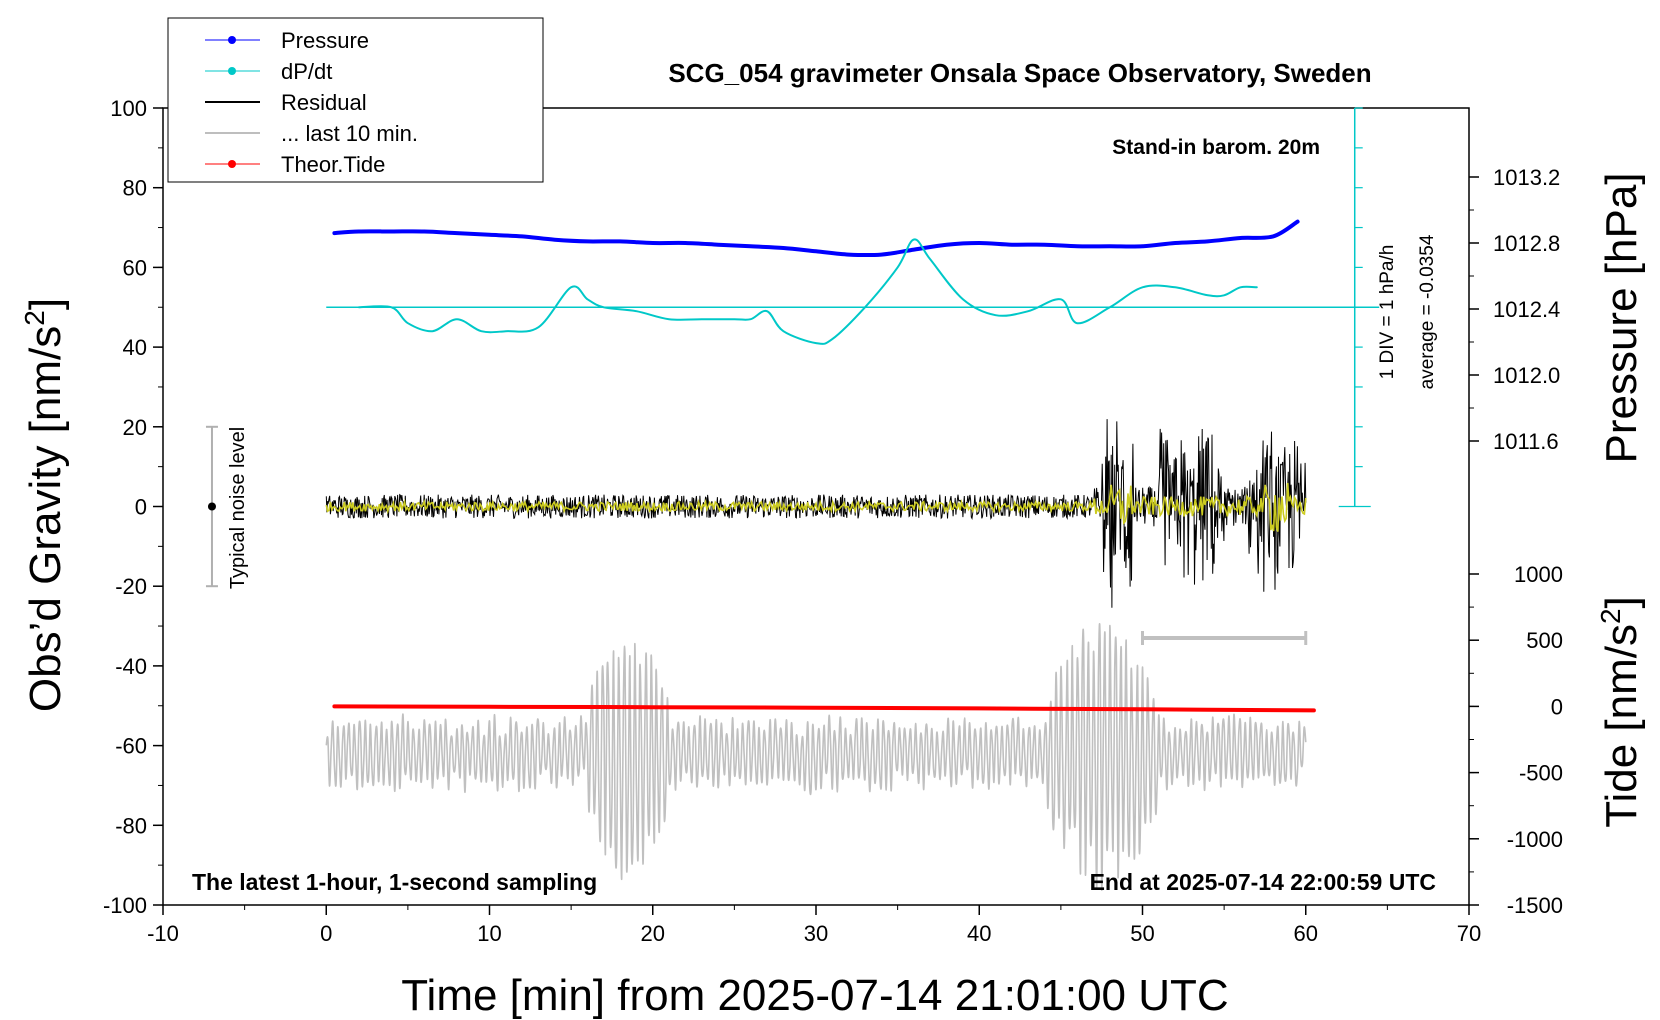 The height and width of the screenshot is (1020, 1660). What do you see at coordinates (1526, 177) in the screenshot?
I see `pressure-tick-label: 1013.2` at bounding box center [1526, 177].